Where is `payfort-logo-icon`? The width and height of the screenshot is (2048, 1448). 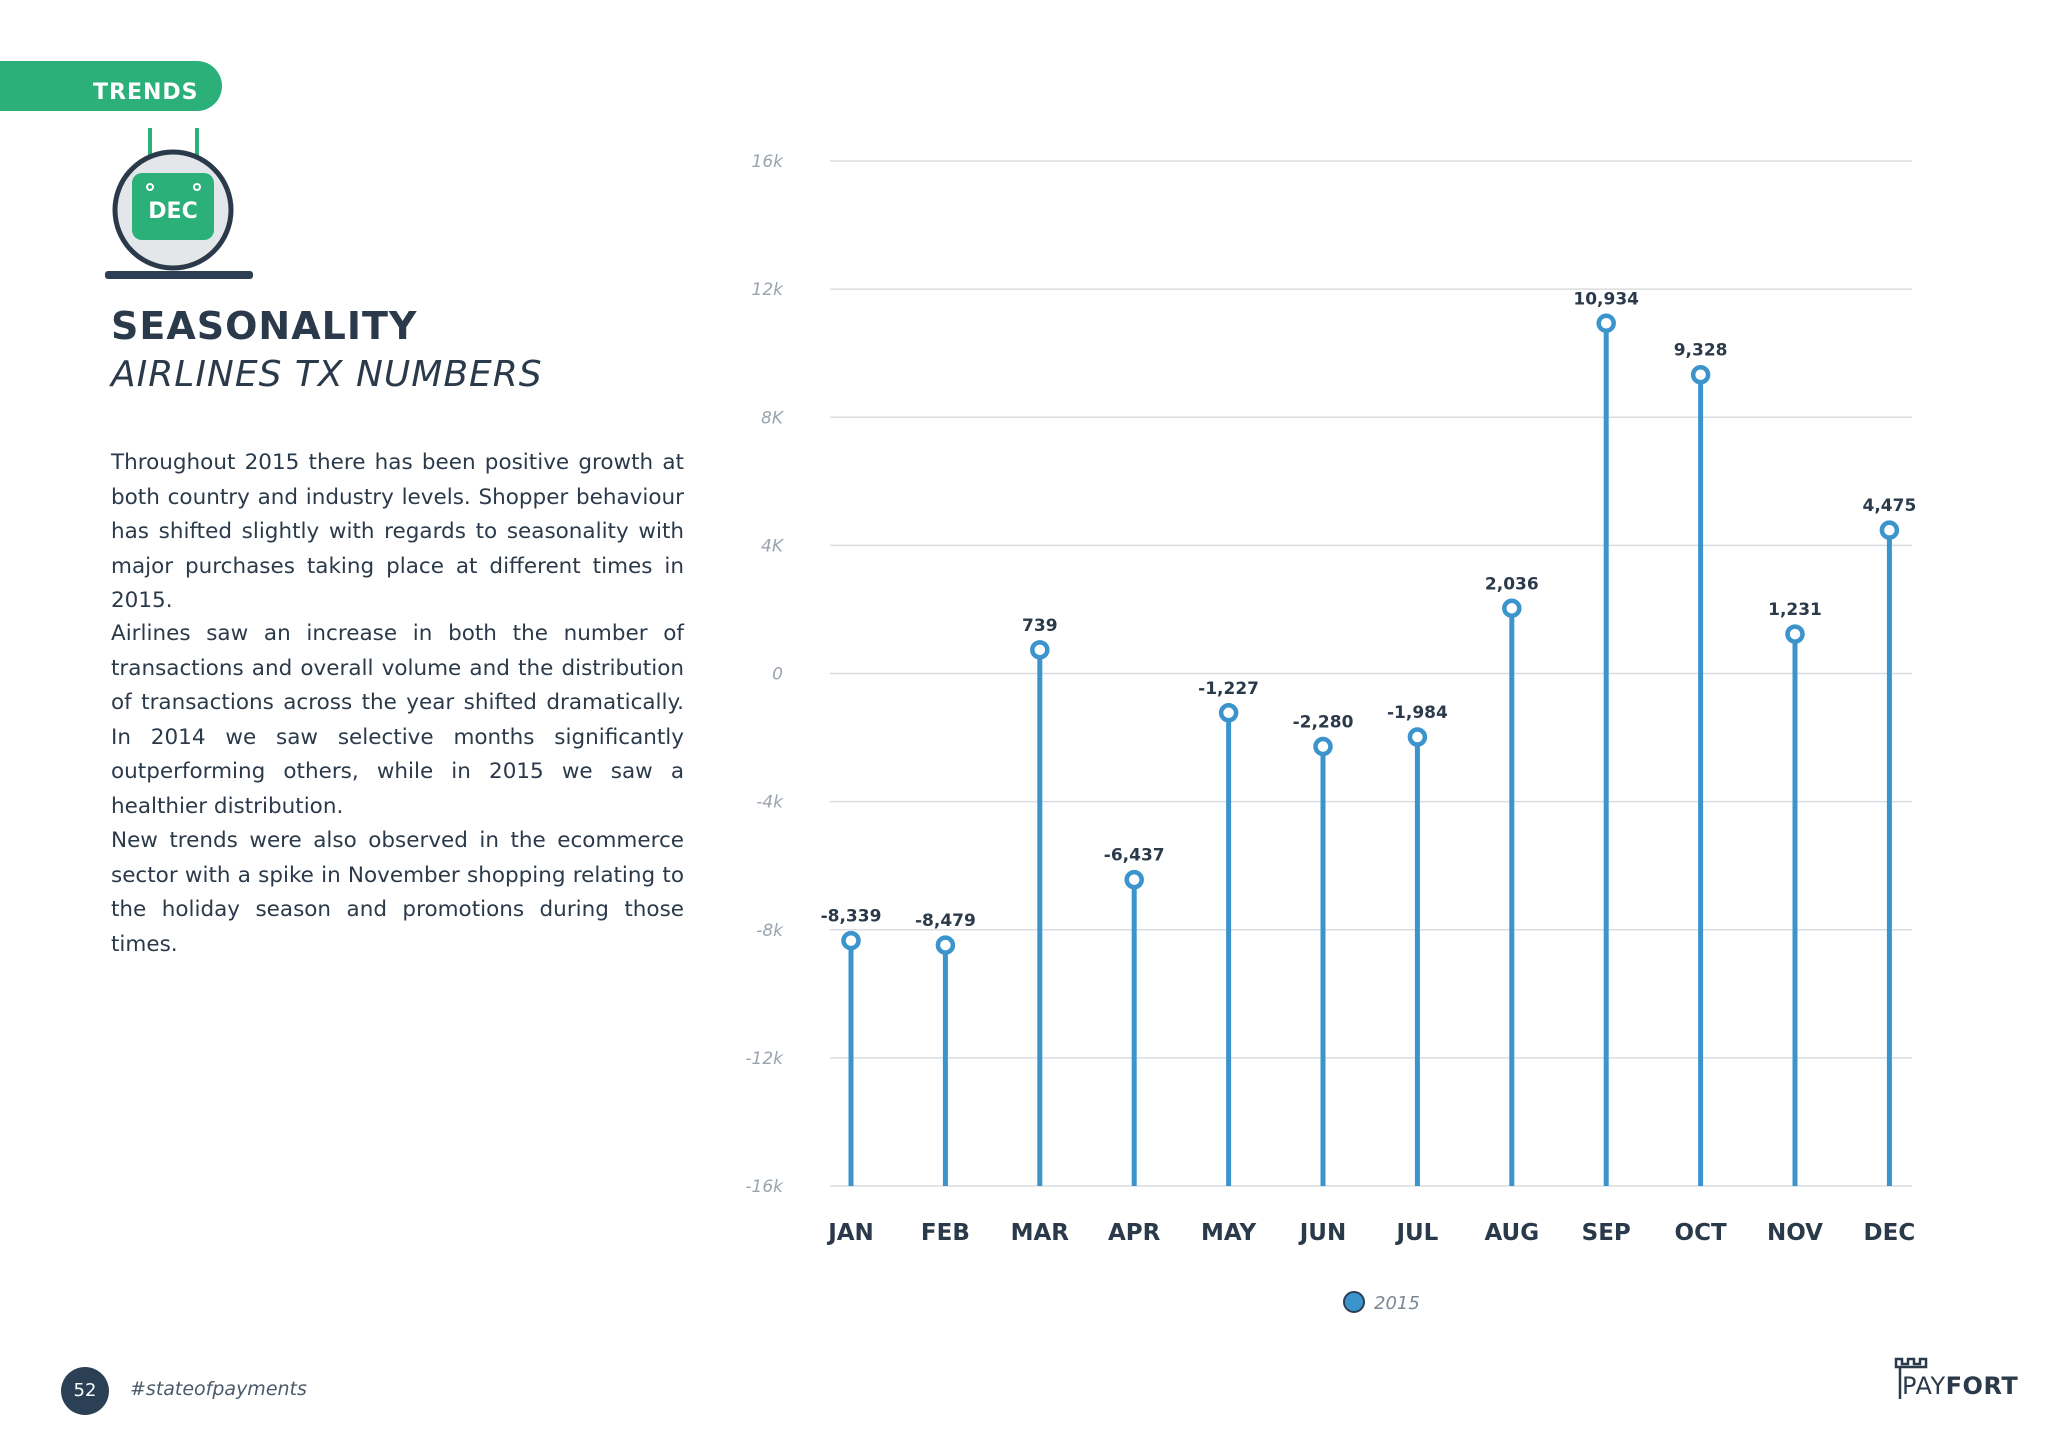
payfort-logo-icon is located at coordinates (1911, 1378).